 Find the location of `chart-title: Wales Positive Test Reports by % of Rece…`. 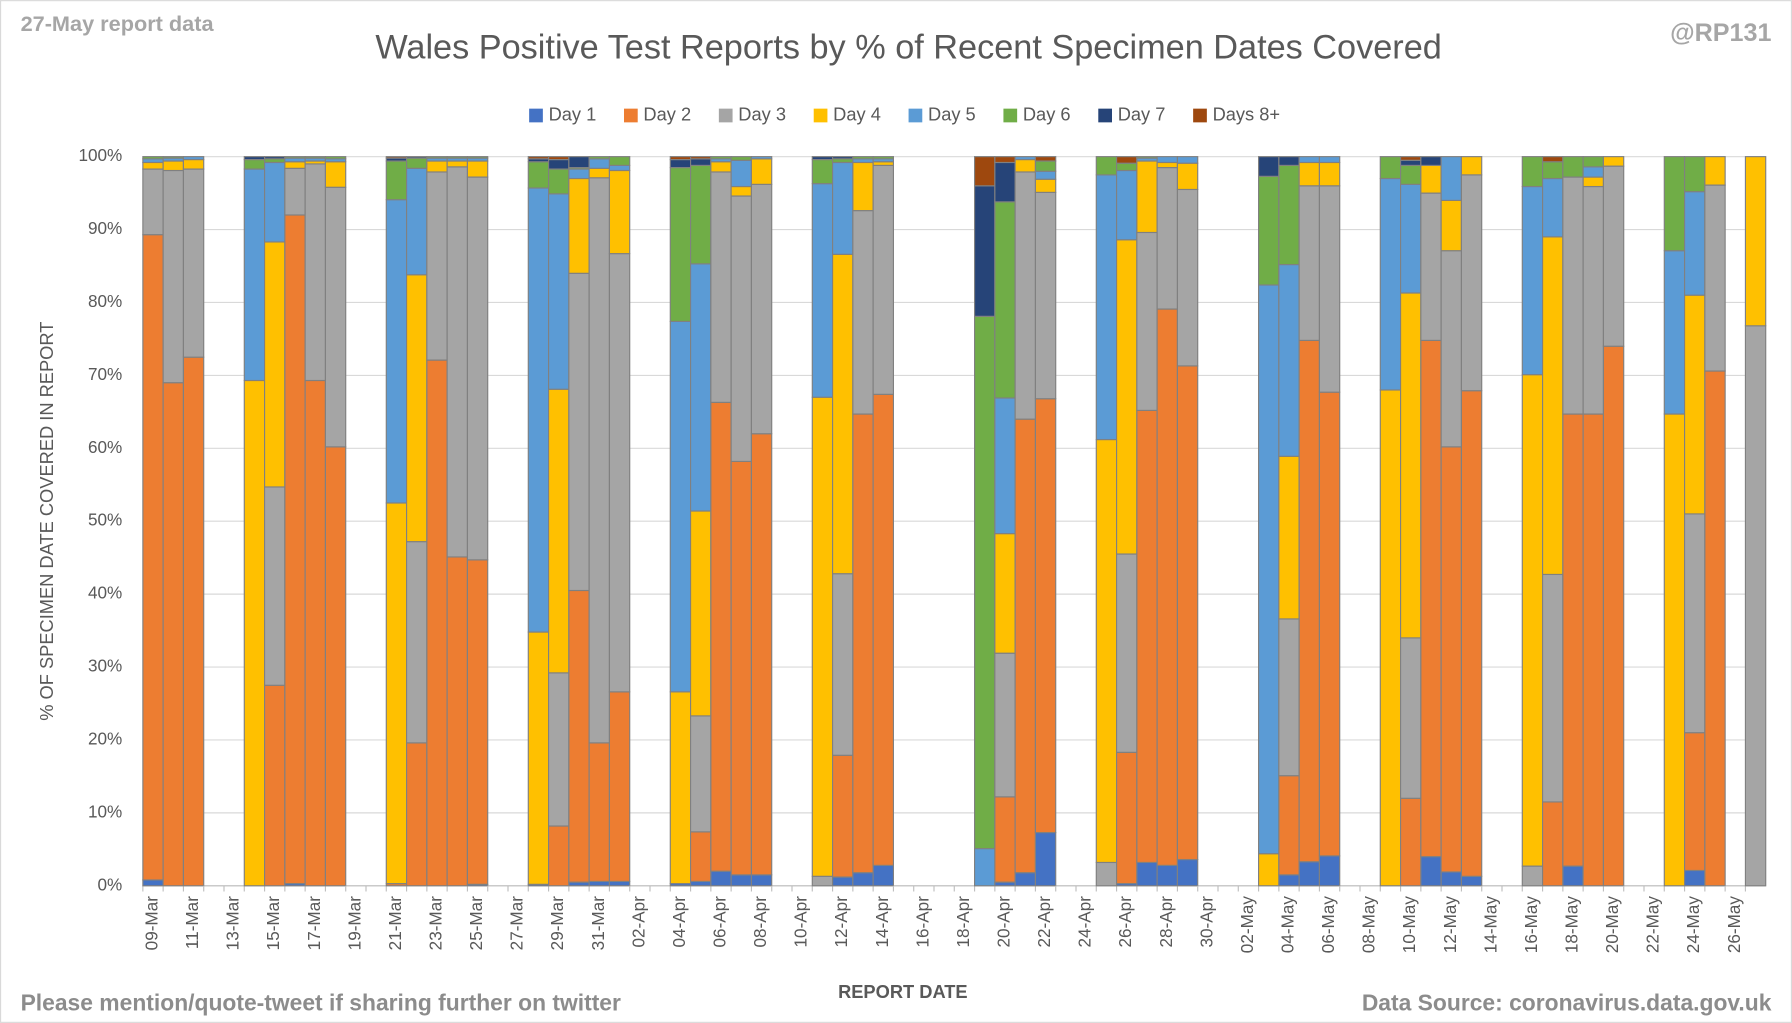

chart-title: Wales Positive Test Reports by % of Rece… is located at coordinates (908, 47).